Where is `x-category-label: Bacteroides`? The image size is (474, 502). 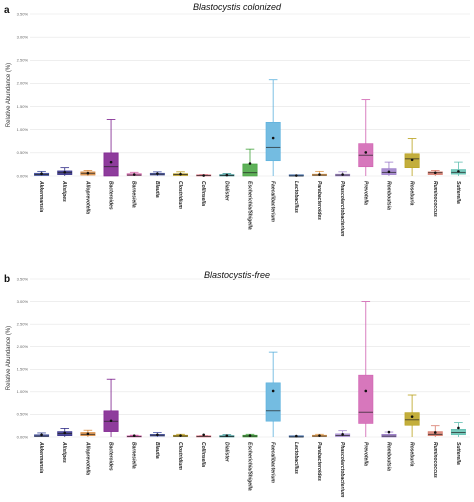
x-category-label: Bacteroides is located at coordinates (111, 456).